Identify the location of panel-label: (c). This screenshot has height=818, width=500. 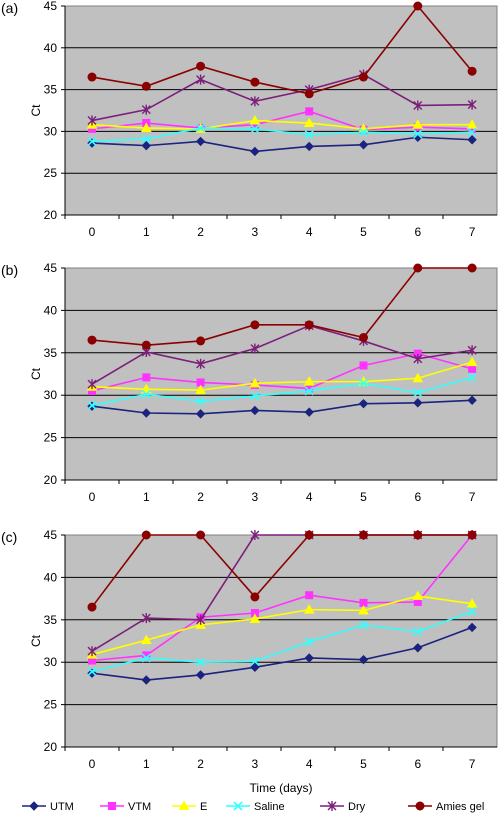
(9, 537).